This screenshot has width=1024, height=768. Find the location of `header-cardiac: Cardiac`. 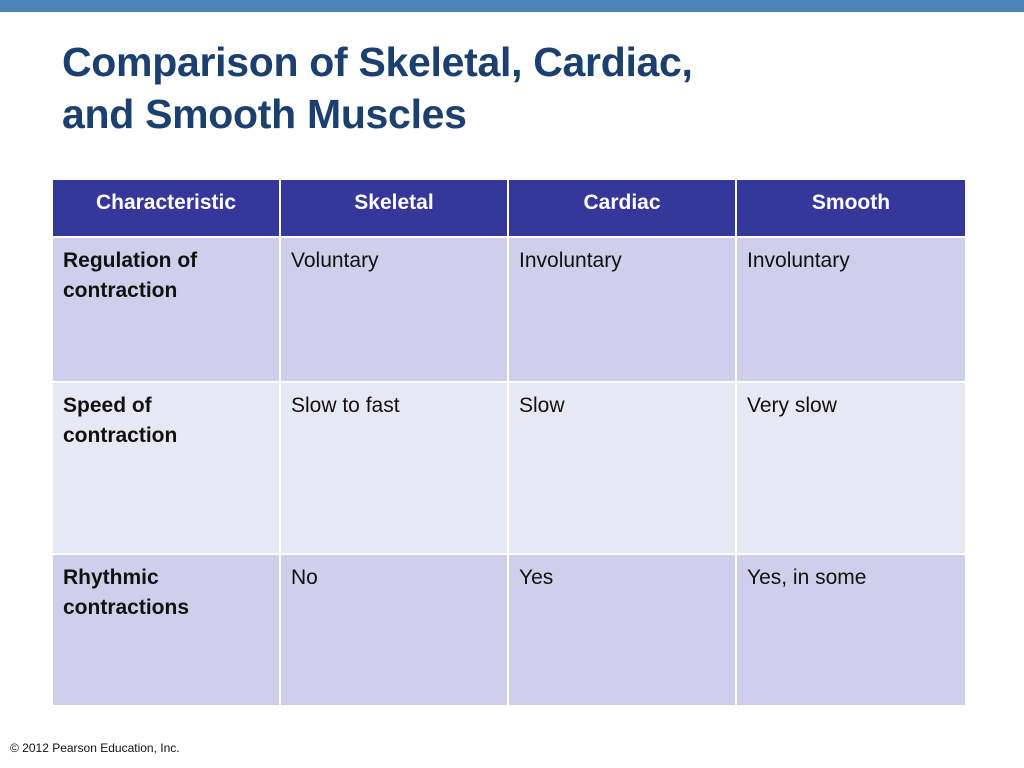

header-cardiac: Cardiac is located at coordinates (622, 208).